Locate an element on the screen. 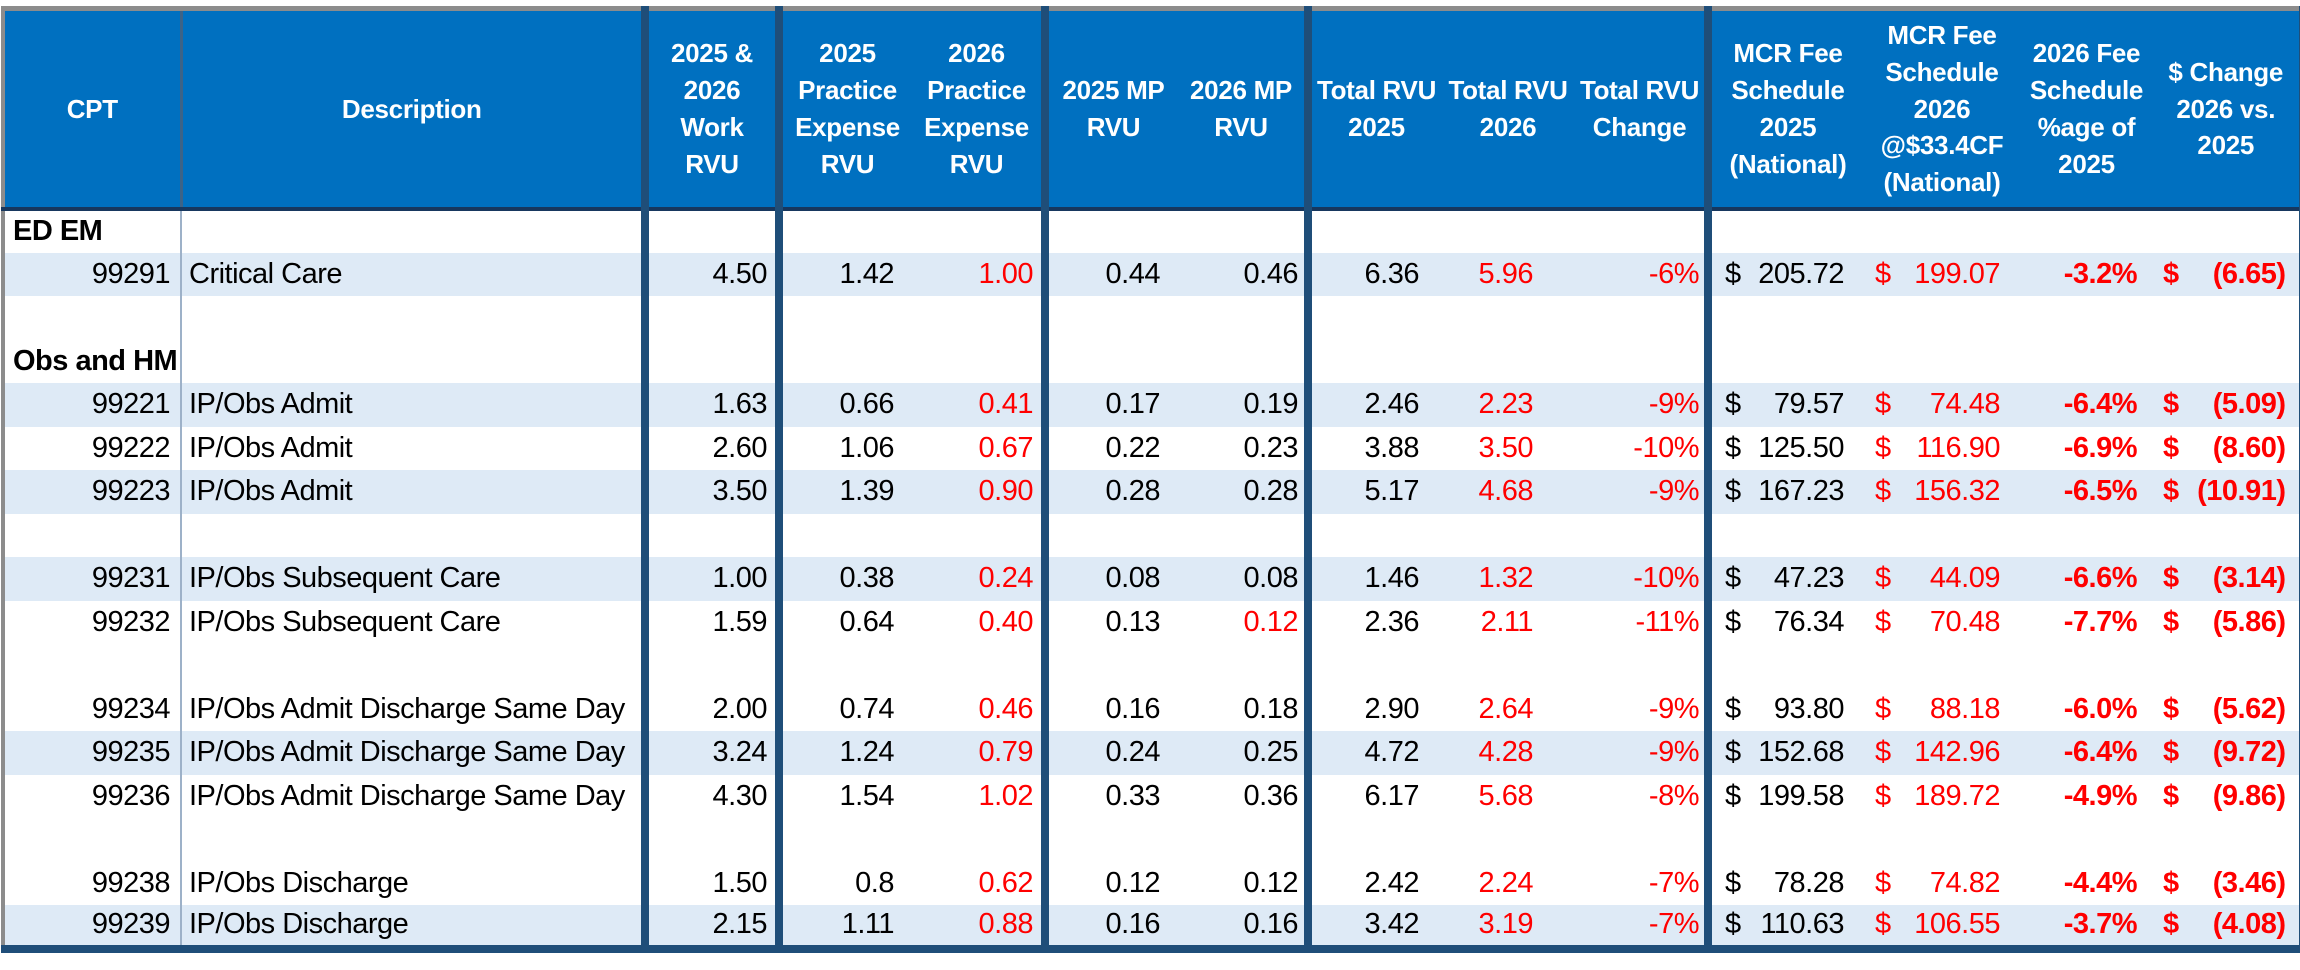  cell-blank-2-pe25 is located at coordinates (843, 318).